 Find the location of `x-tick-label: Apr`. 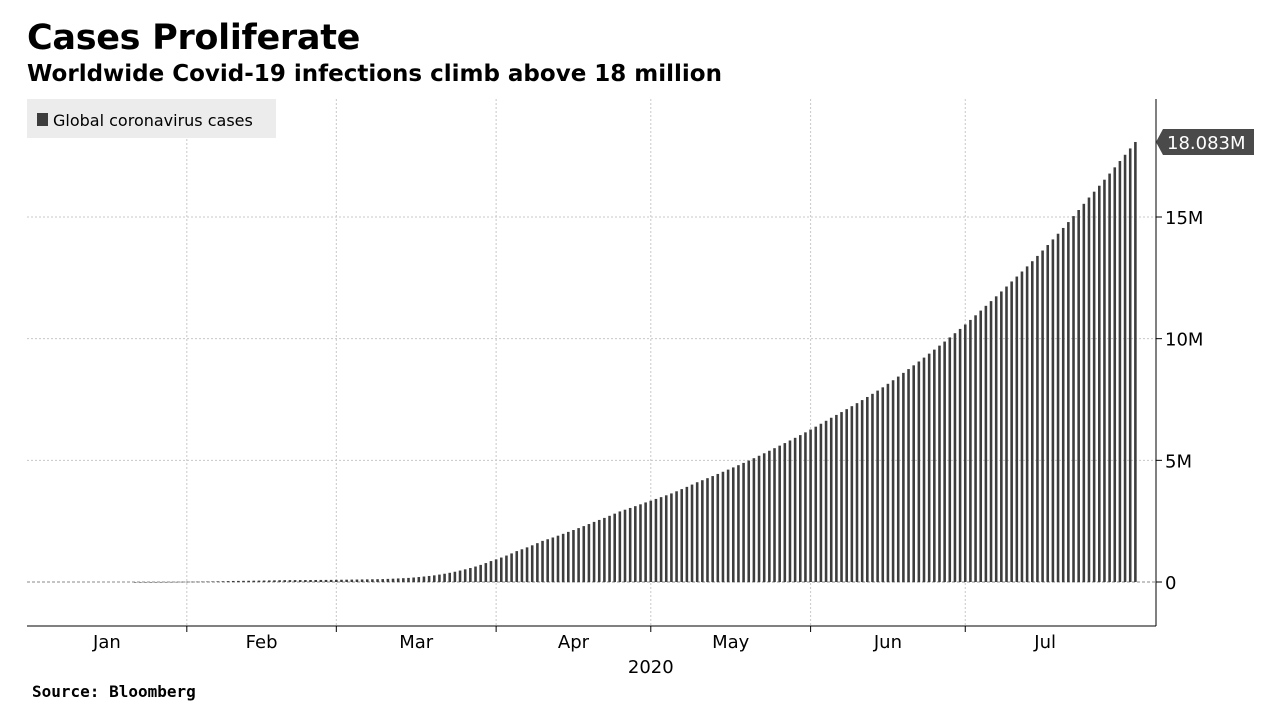

x-tick-label: Apr is located at coordinates (574, 642).